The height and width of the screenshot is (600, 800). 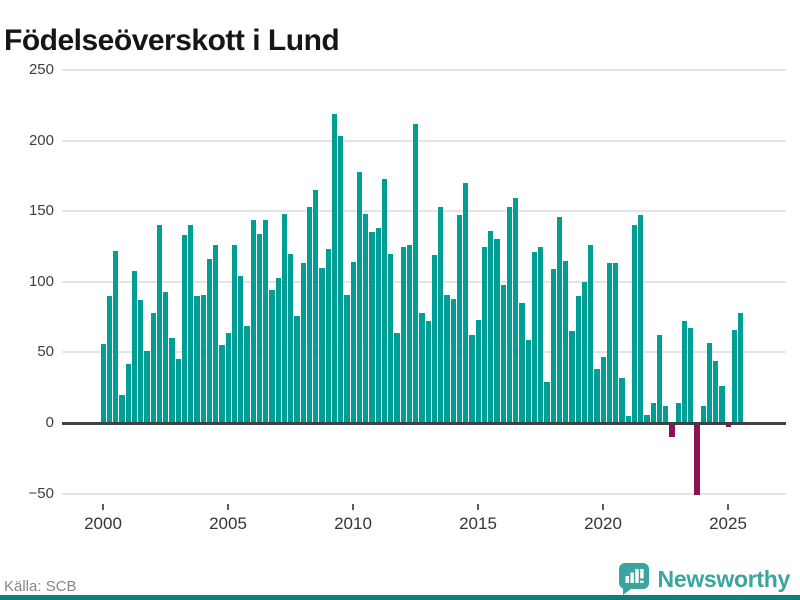 I want to click on bar-2017q2, so click(x=534, y=337).